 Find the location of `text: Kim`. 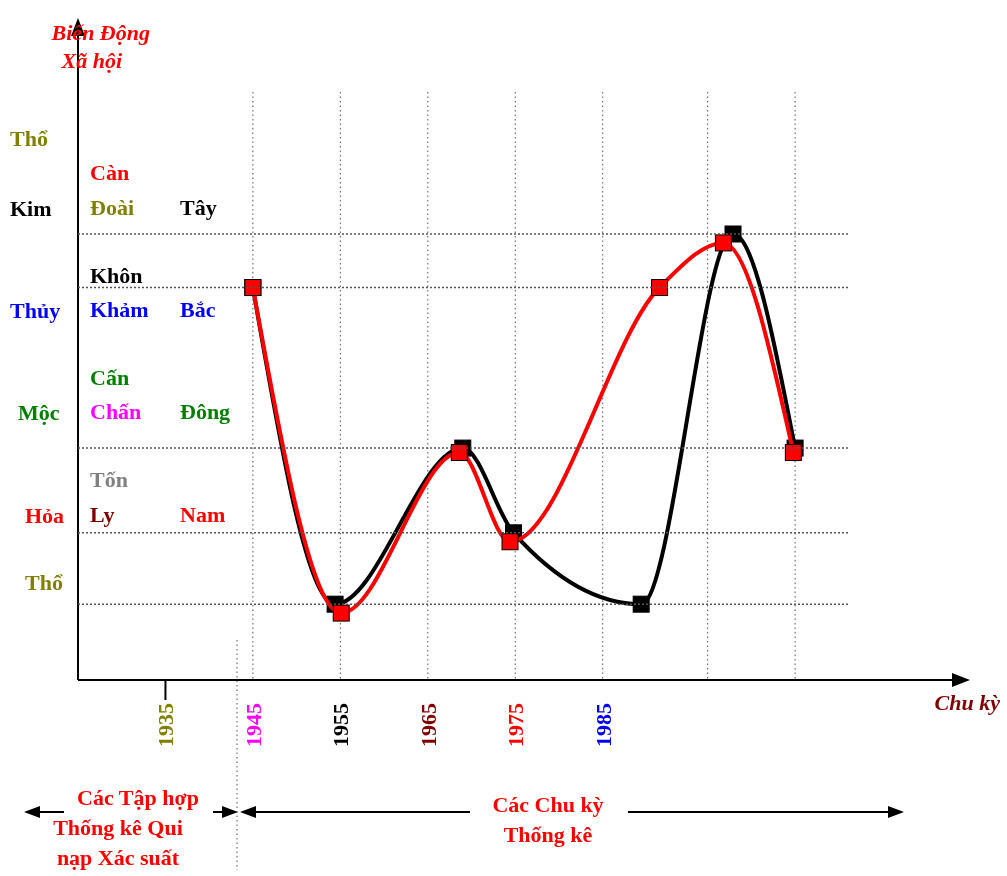

text: Kim is located at coordinates (31, 208).